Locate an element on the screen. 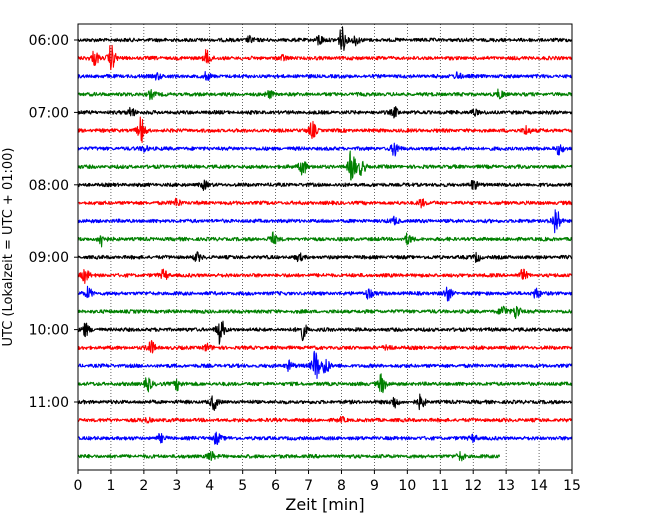 This screenshot has width=650, height=520. x-tick-label: 4 is located at coordinates (209, 486).